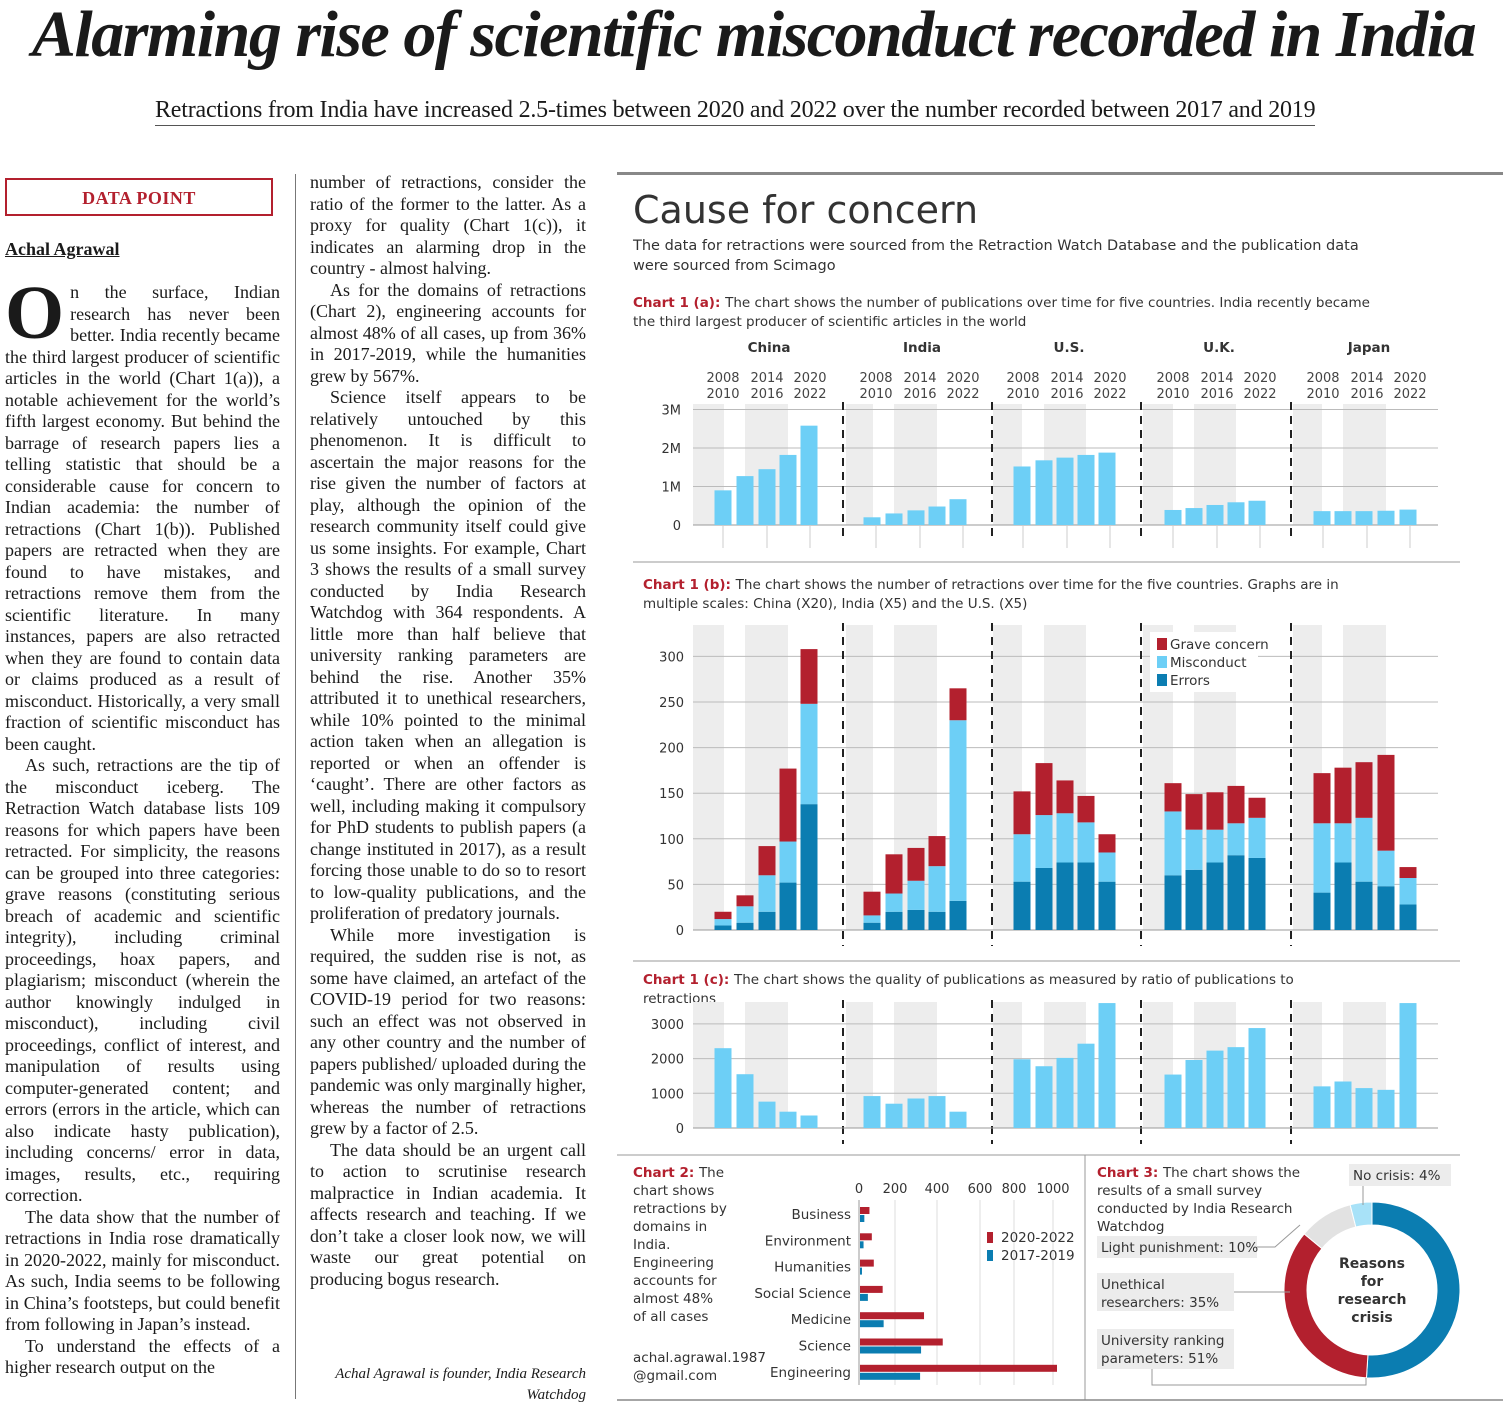 The width and height of the screenshot is (1507, 1406). I want to click on country-label: China, so click(769, 348).